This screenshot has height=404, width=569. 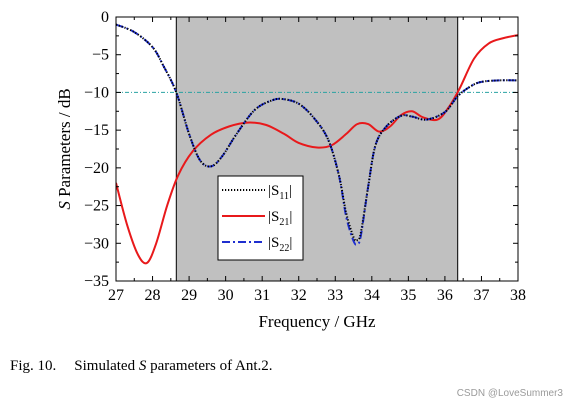 I want to click on legend-label-s21: |S21|, so click(x=280, y=218).